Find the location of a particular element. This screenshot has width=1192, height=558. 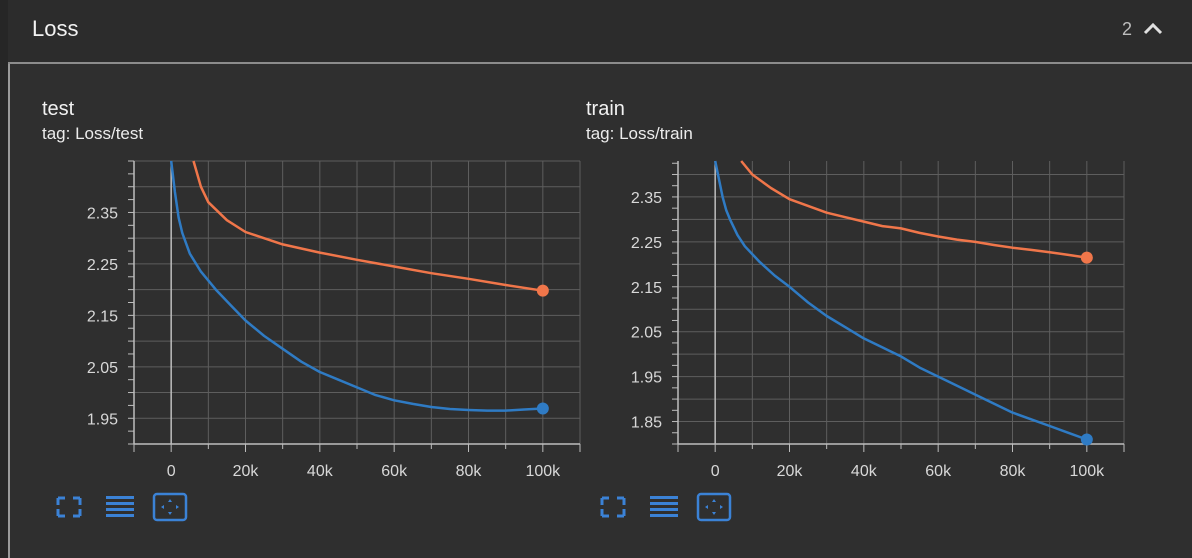

card-title: train is located at coordinates (605, 109).